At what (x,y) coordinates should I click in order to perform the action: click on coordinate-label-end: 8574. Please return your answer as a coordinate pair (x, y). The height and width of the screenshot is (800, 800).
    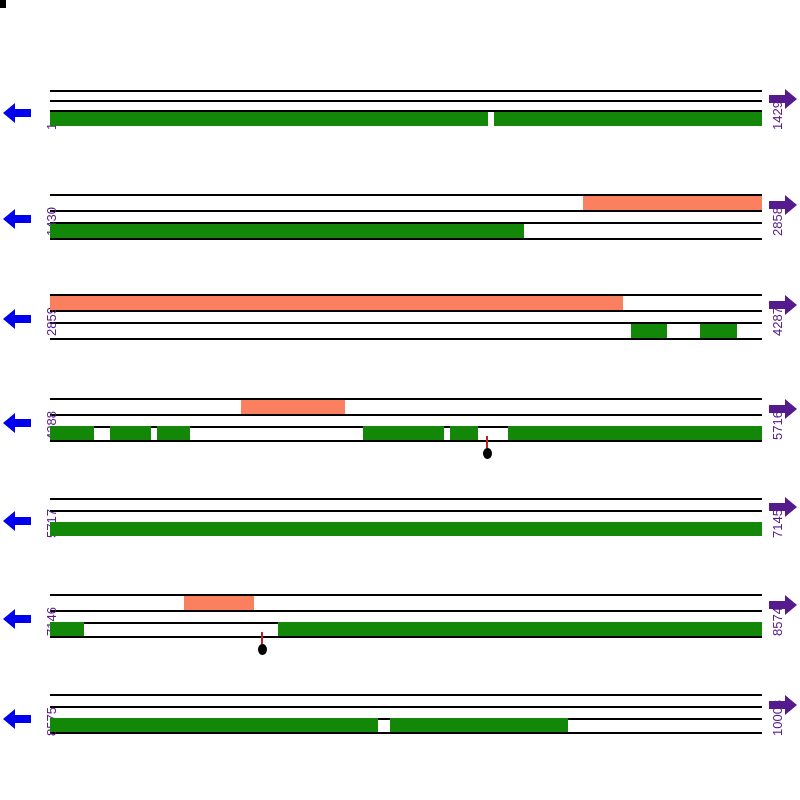
    Looking at the image, I should click on (777, 621).